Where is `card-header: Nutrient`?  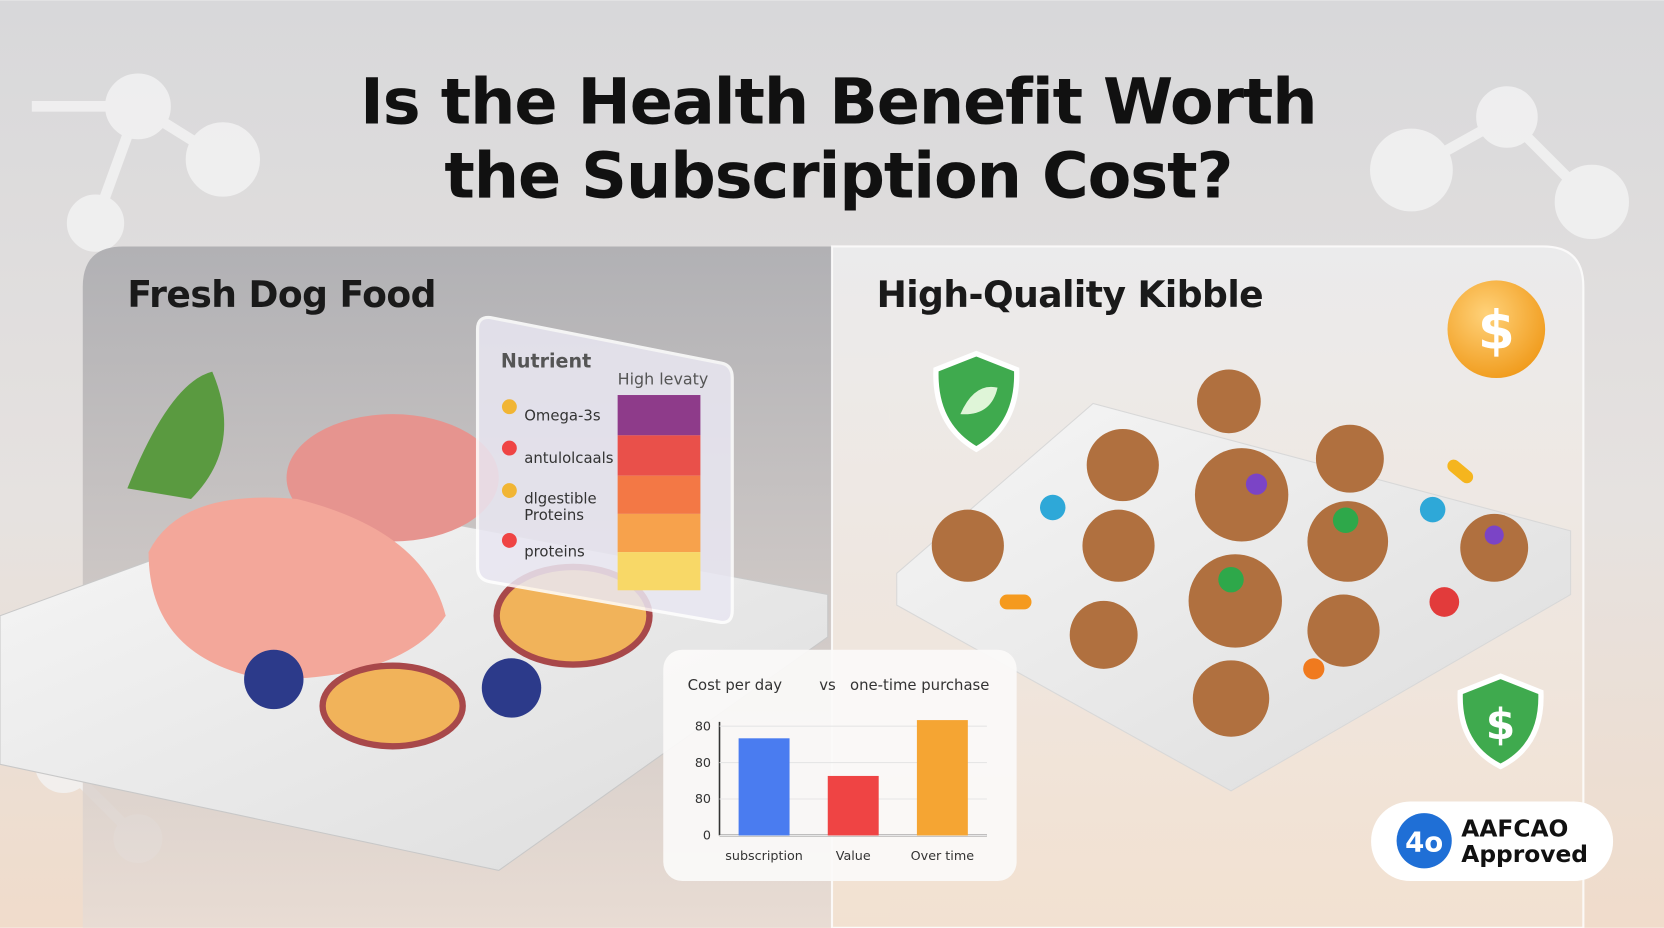
card-header: Nutrient is located at coordinates (546, 360).